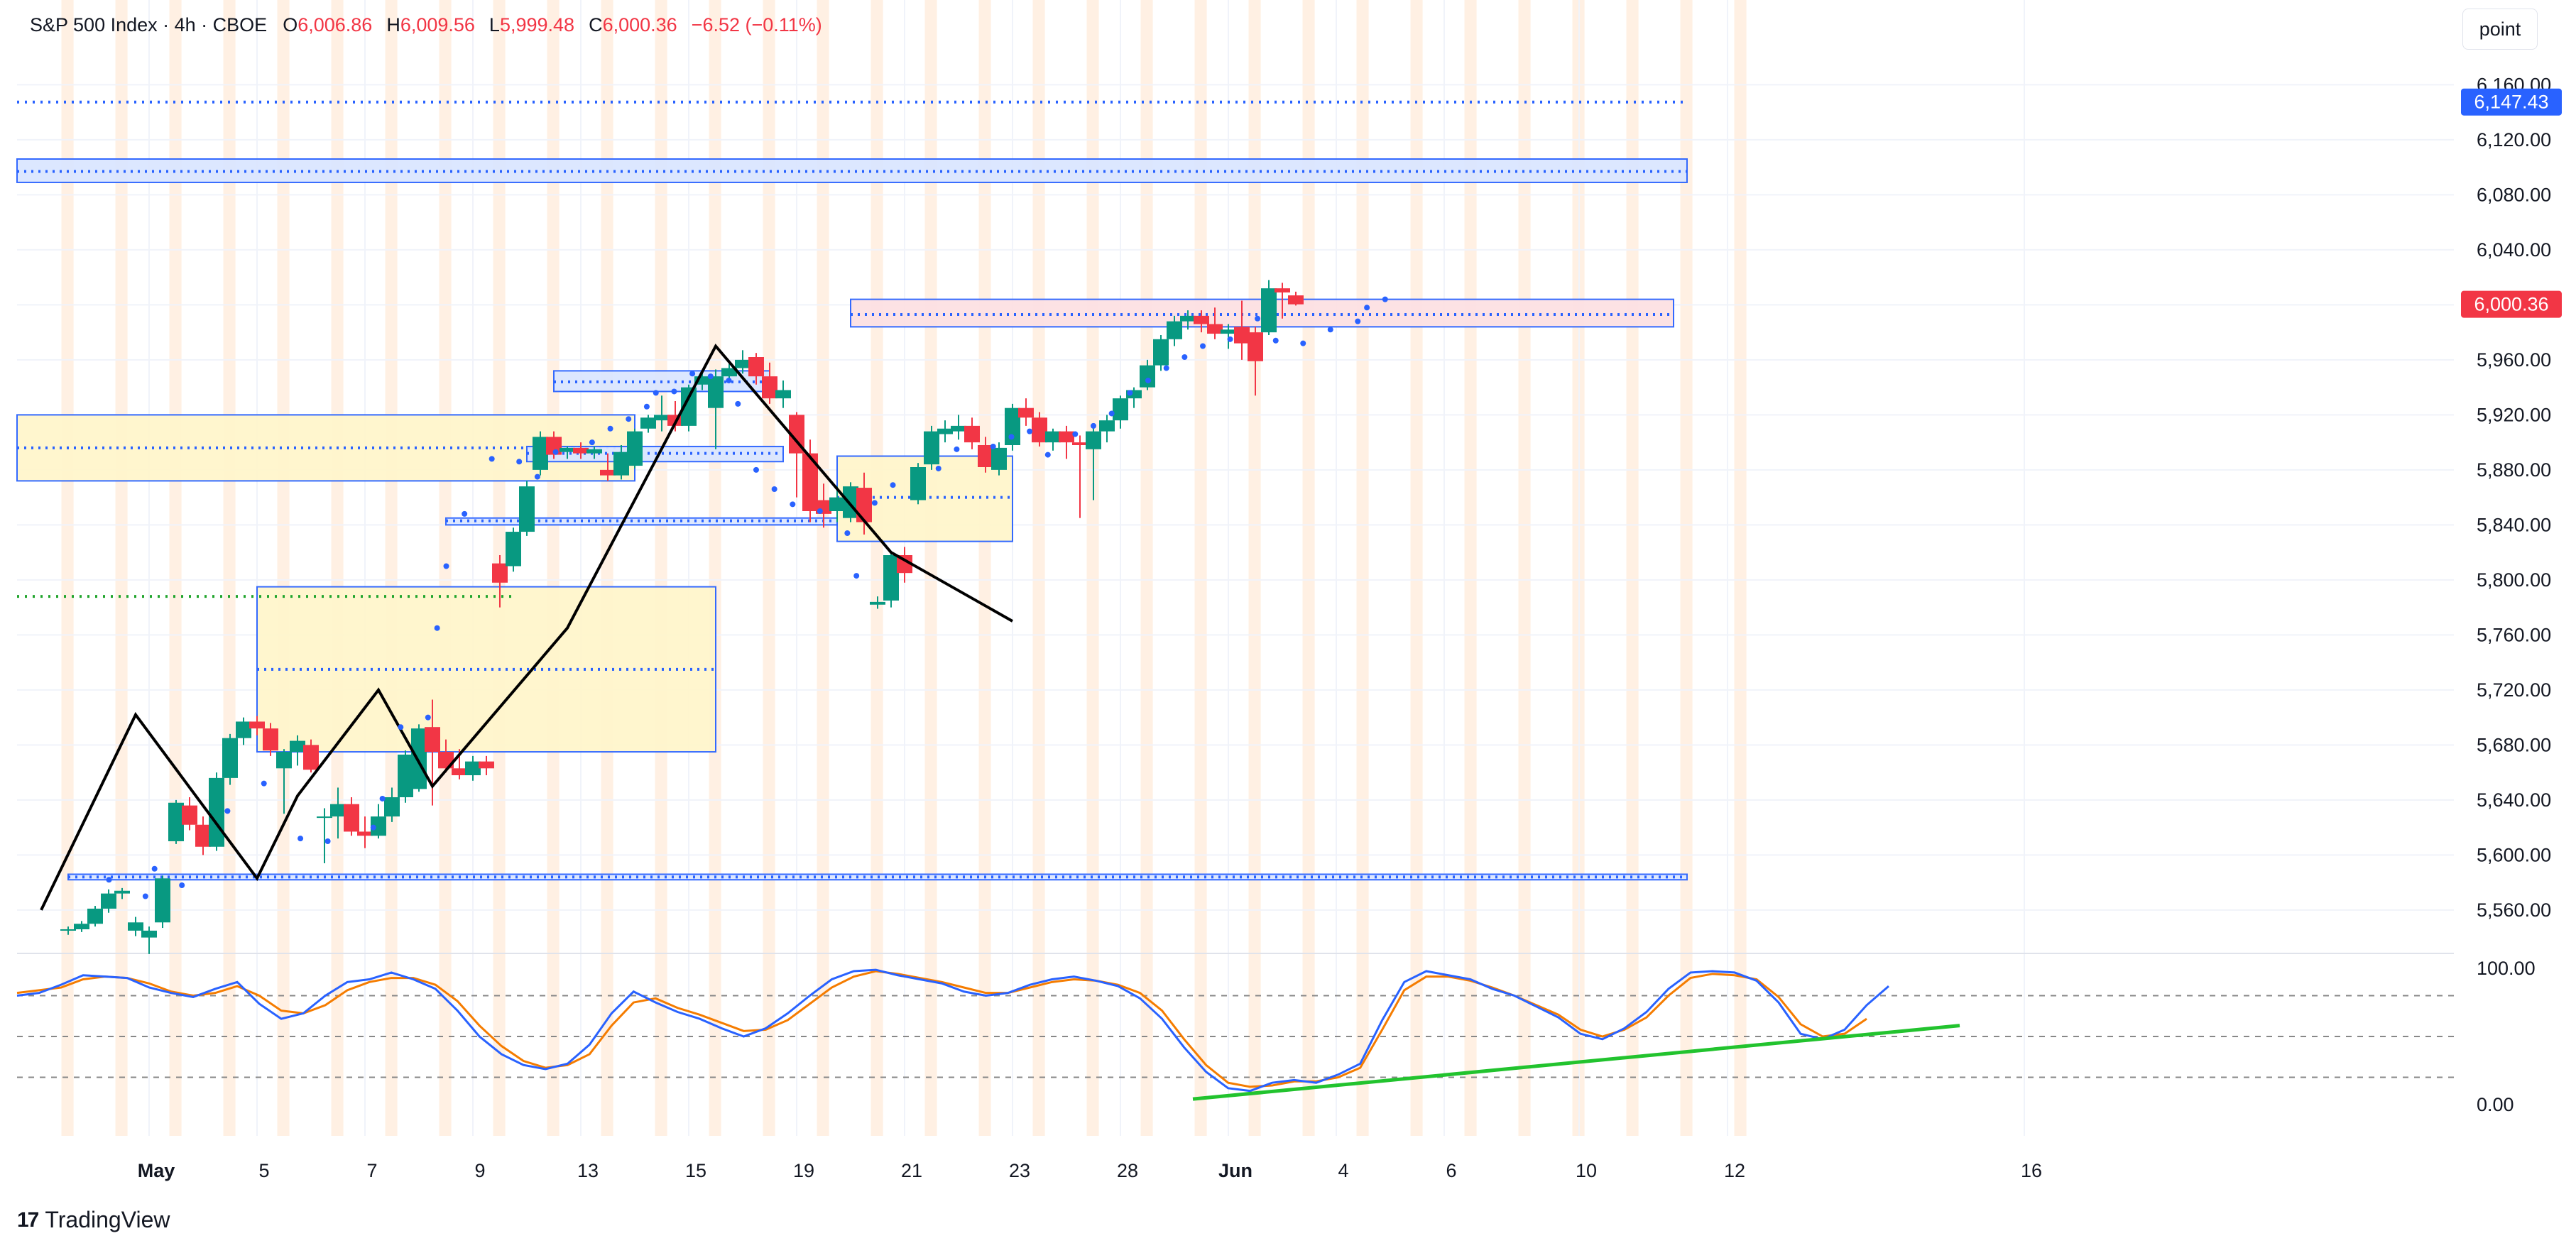  I want to click on price-unit-button: point, so click(2500, 29).